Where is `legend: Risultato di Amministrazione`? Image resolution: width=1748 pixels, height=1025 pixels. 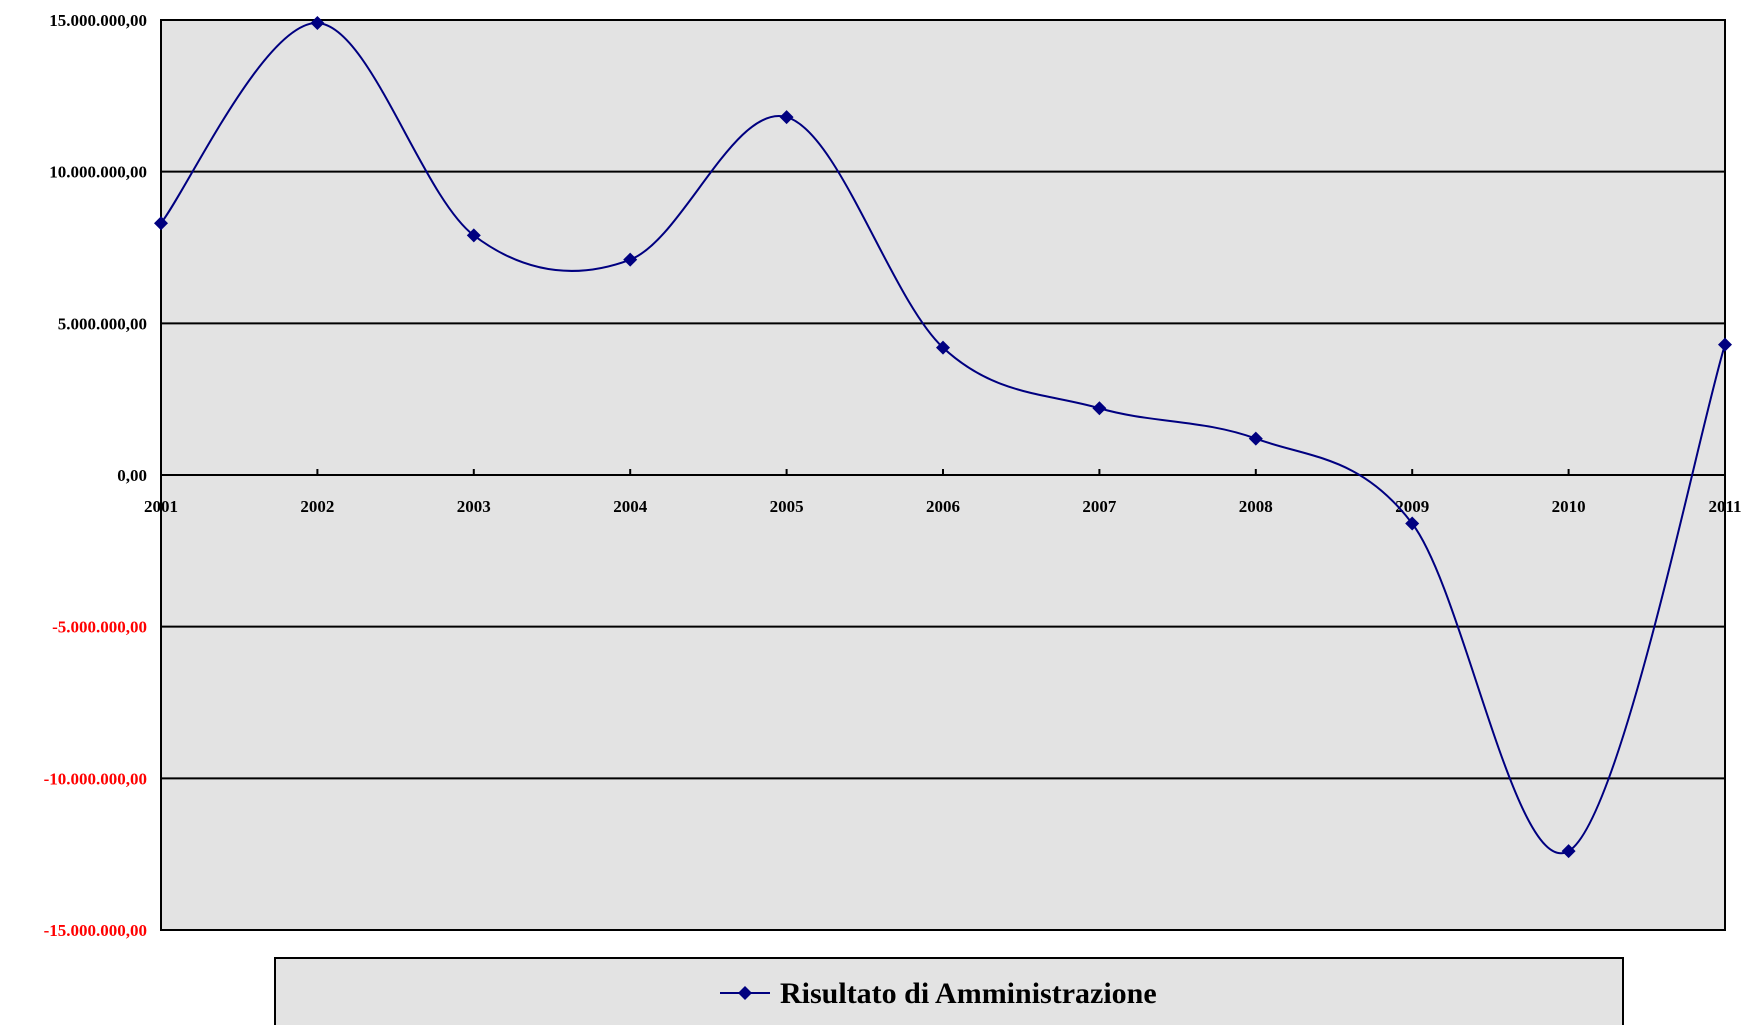
legend: Risultato di Amministrazione is located at coordinates (949, 991).